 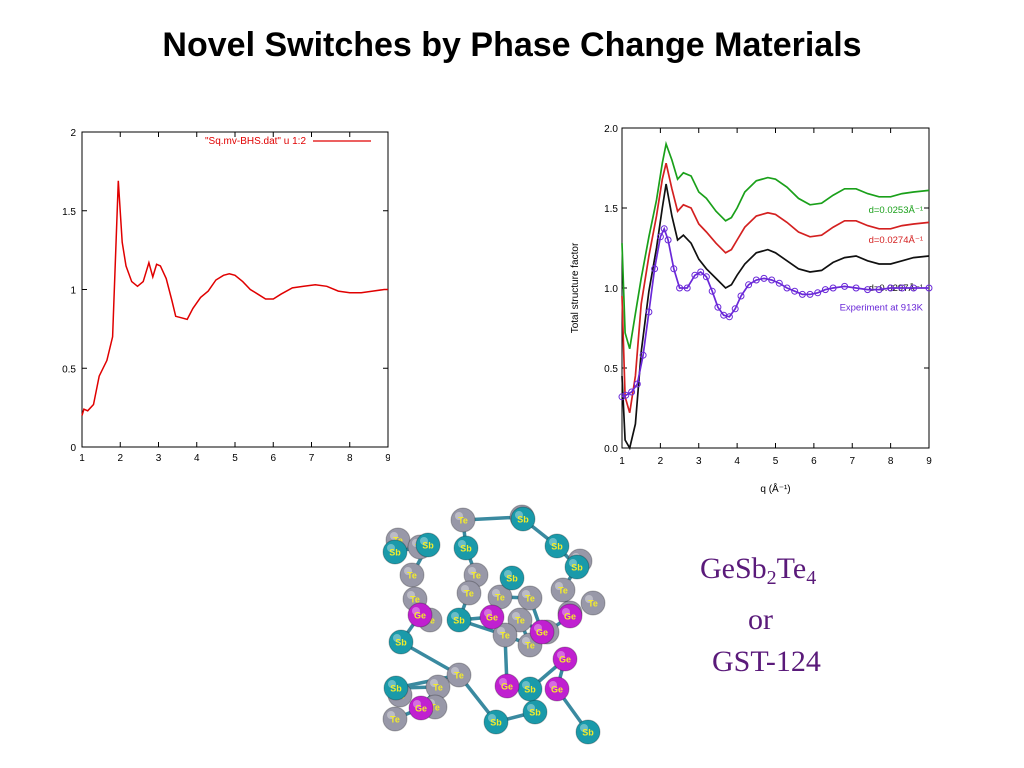 What do you see at coordinates (611, 209) in the screenshot?
I see `y-tick-label: 1.5` at bounding box center [611, 209].